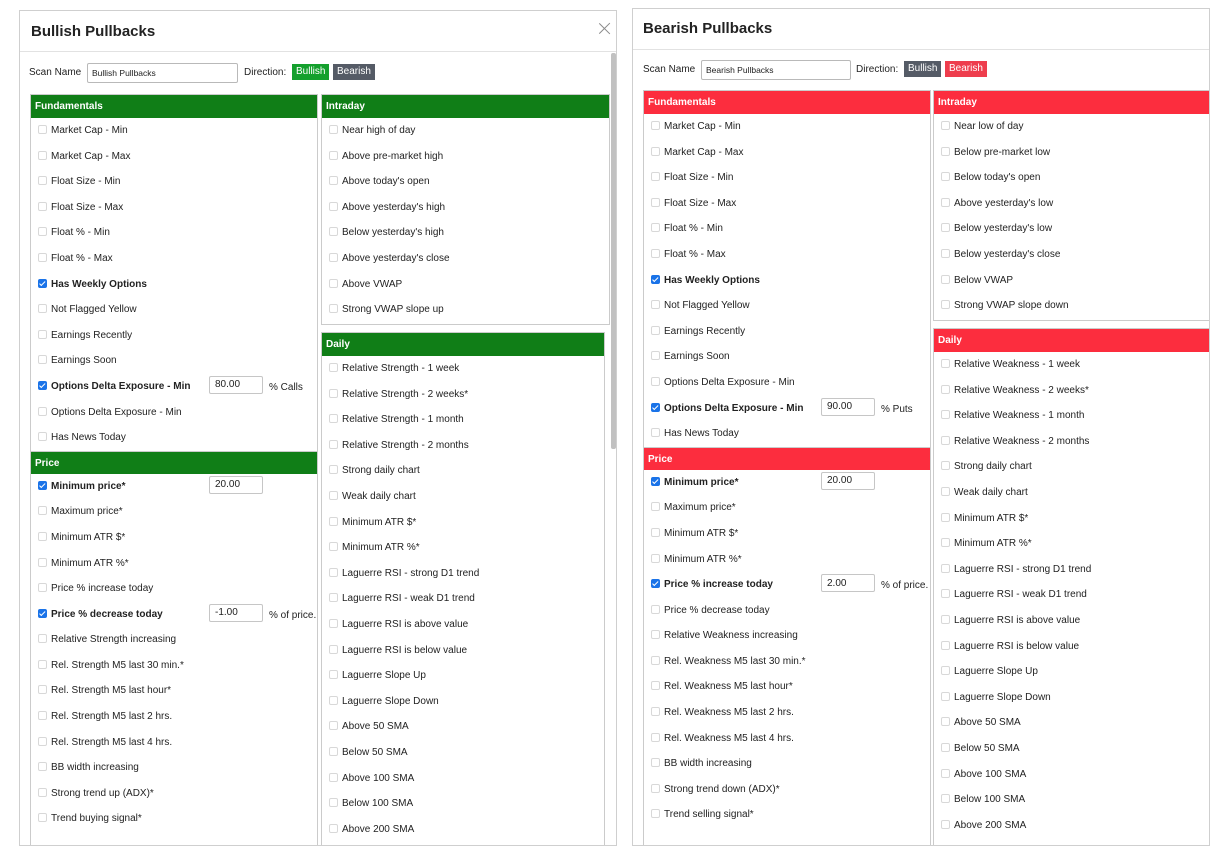 The image size is (1228, 860). I want to click on filter-row: Market Cap - Min, so click(174, 131).